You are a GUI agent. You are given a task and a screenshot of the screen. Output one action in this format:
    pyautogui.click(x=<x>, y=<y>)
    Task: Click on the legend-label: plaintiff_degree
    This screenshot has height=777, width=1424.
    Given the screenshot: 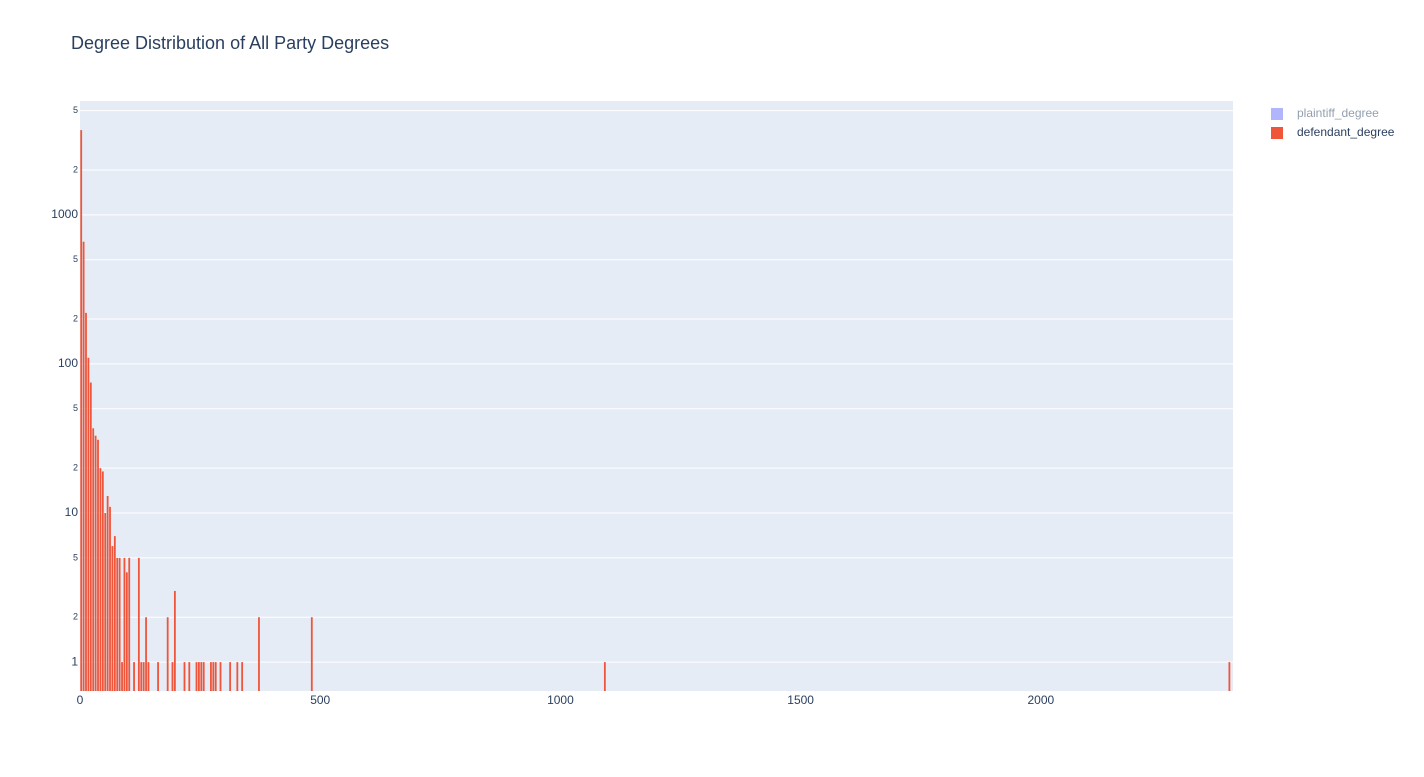 What is the action you would take?
    pyautogui.click(x=1338, y=113)
    